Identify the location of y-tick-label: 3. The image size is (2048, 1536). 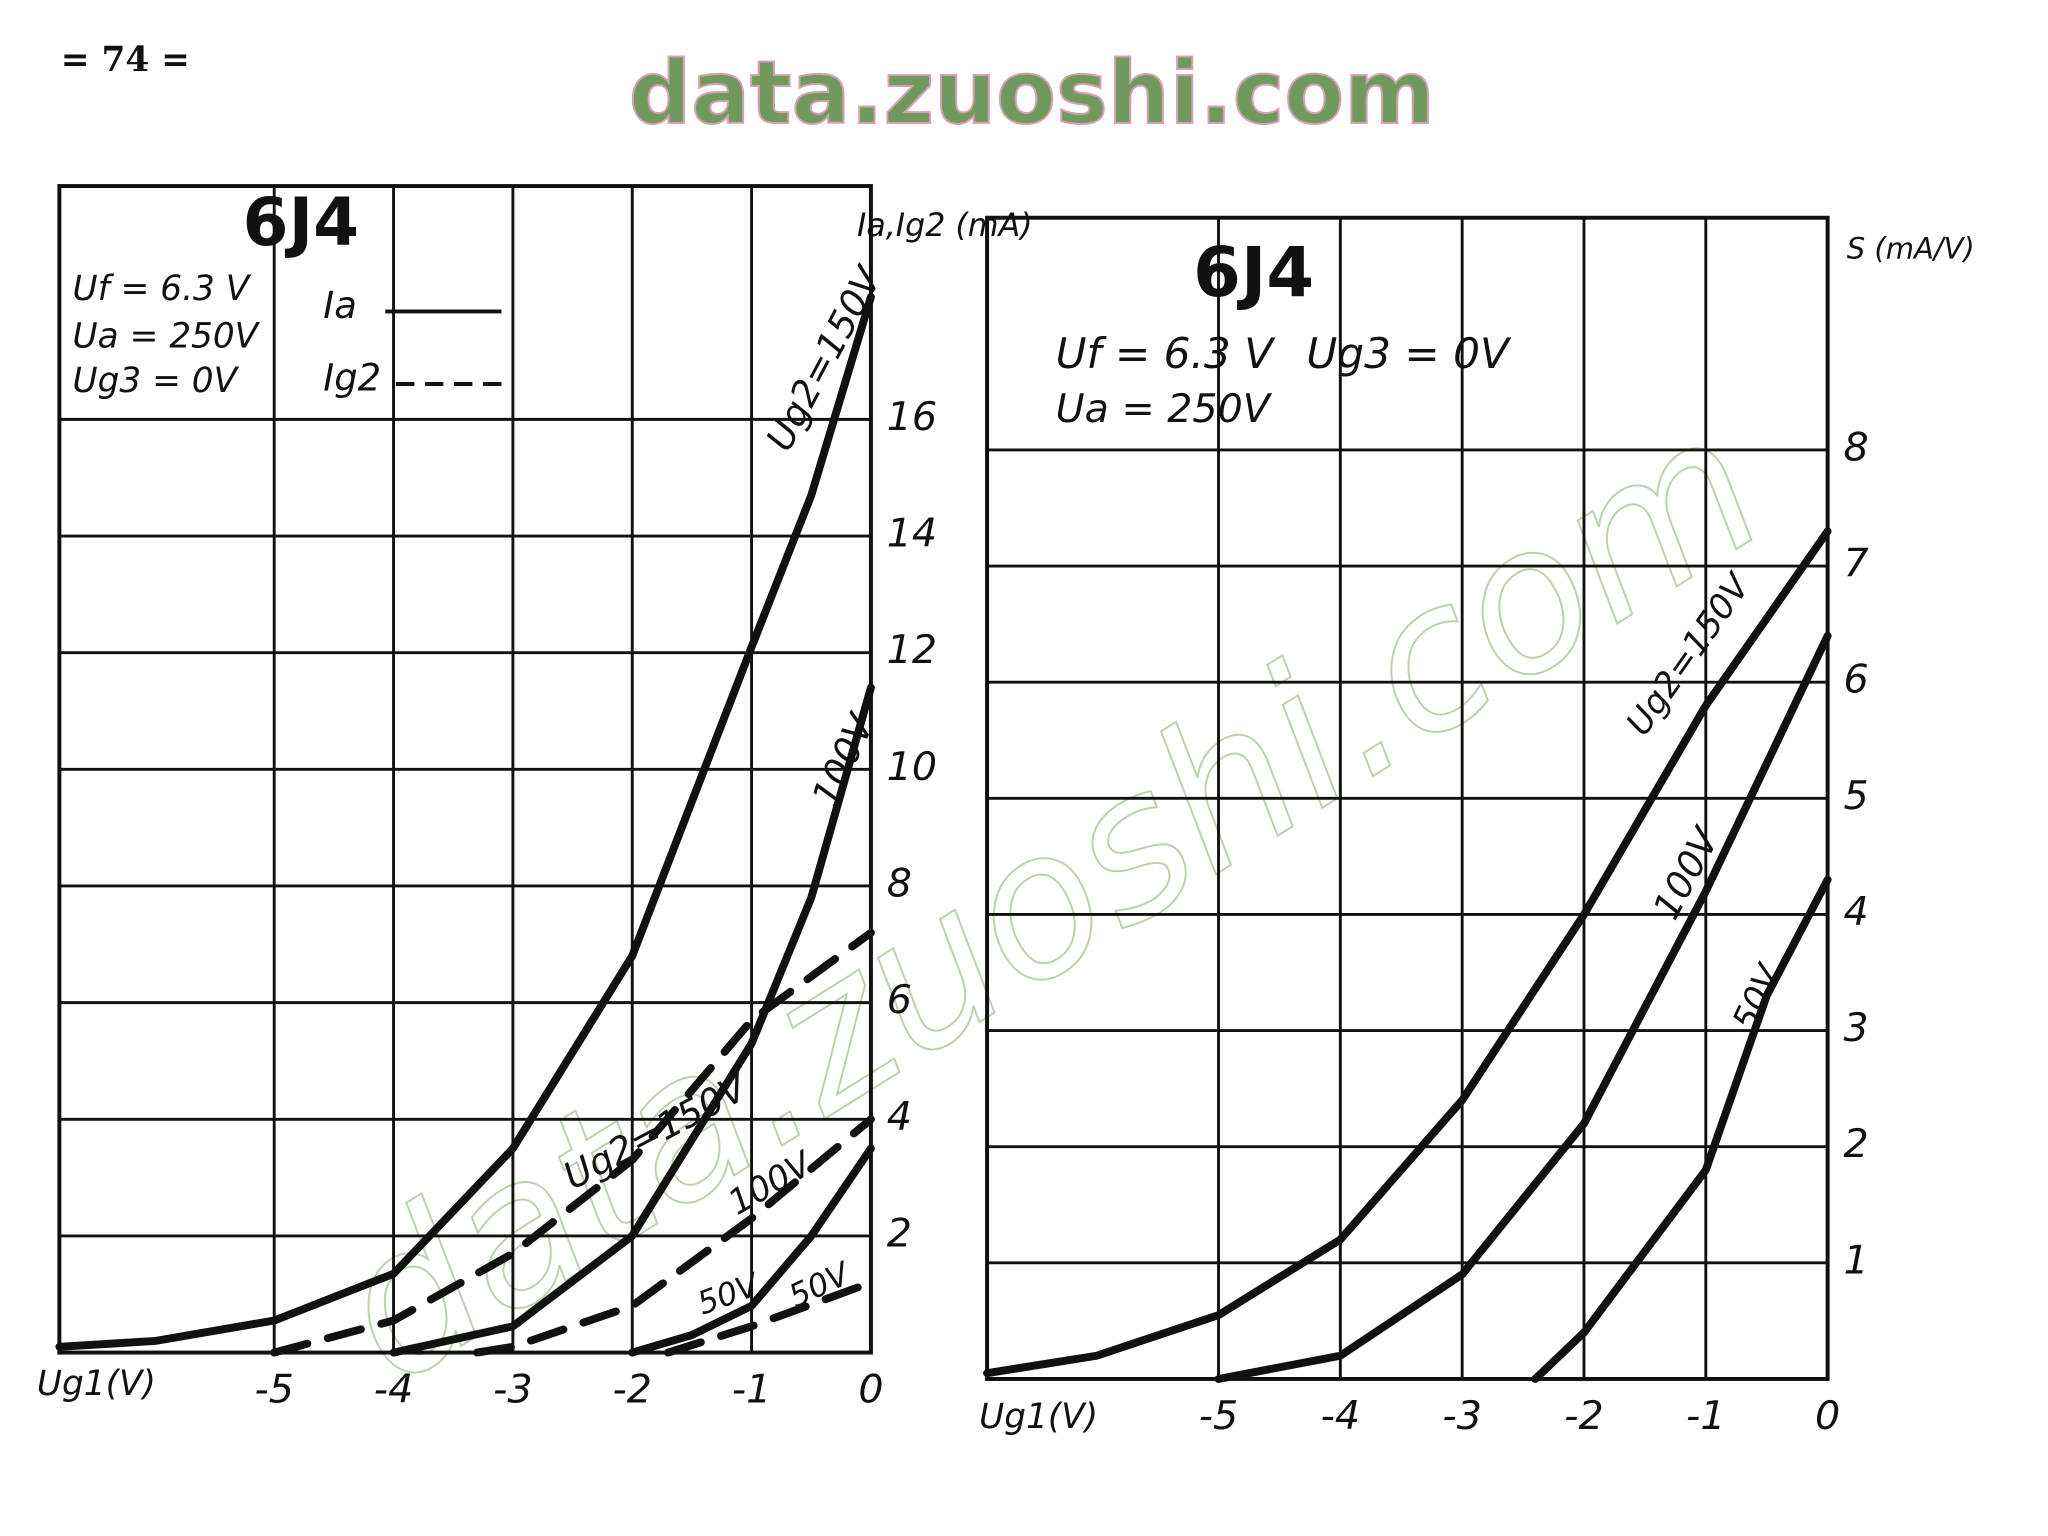
(1855, 1028).